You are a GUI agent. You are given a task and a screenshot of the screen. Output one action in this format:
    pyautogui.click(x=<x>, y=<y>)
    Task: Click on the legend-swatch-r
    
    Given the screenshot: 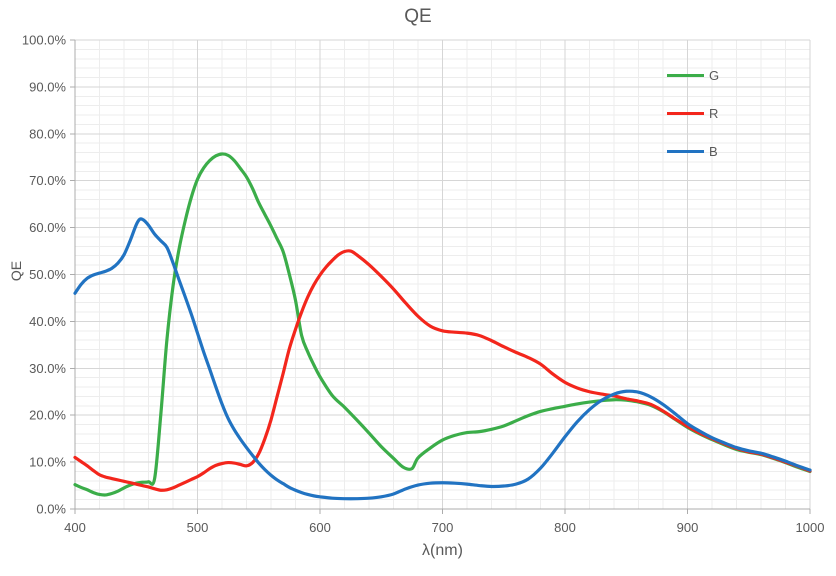 What is the action you would take?
    pyautogui.click(x=685, y=113)
    